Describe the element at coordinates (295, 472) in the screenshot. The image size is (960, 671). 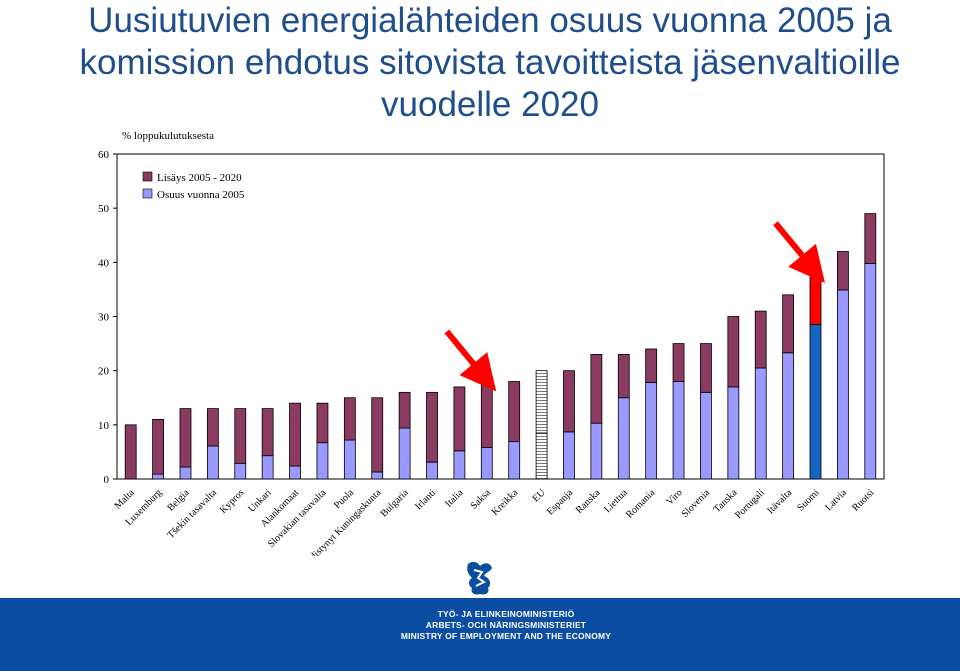
I see `bar-share-Alankomaat` at that location.